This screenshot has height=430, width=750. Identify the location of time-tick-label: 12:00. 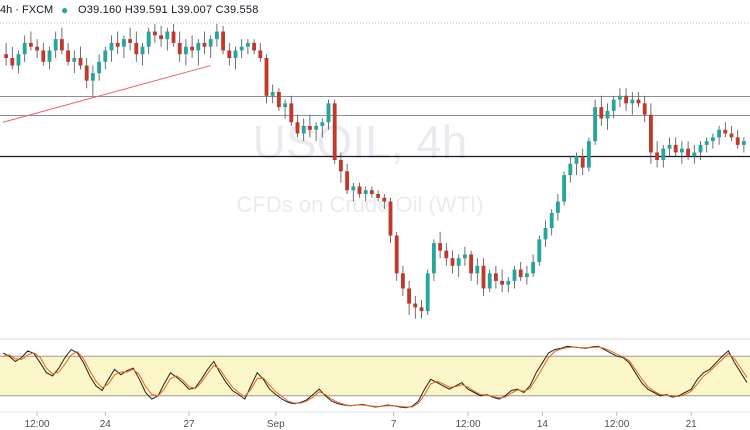
(616, 424).